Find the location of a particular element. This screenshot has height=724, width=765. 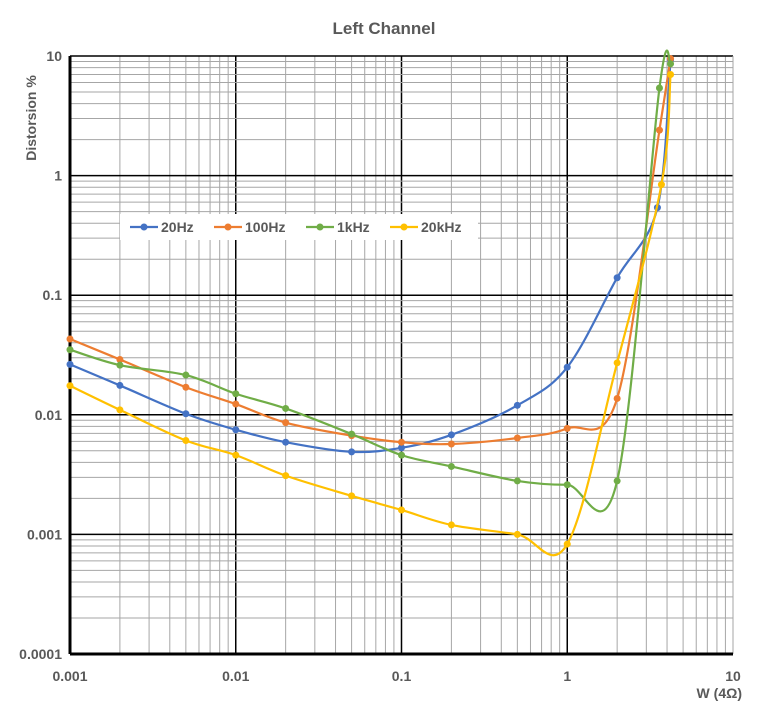

y-tick-label: 10 is located at coordinates (54, 56).